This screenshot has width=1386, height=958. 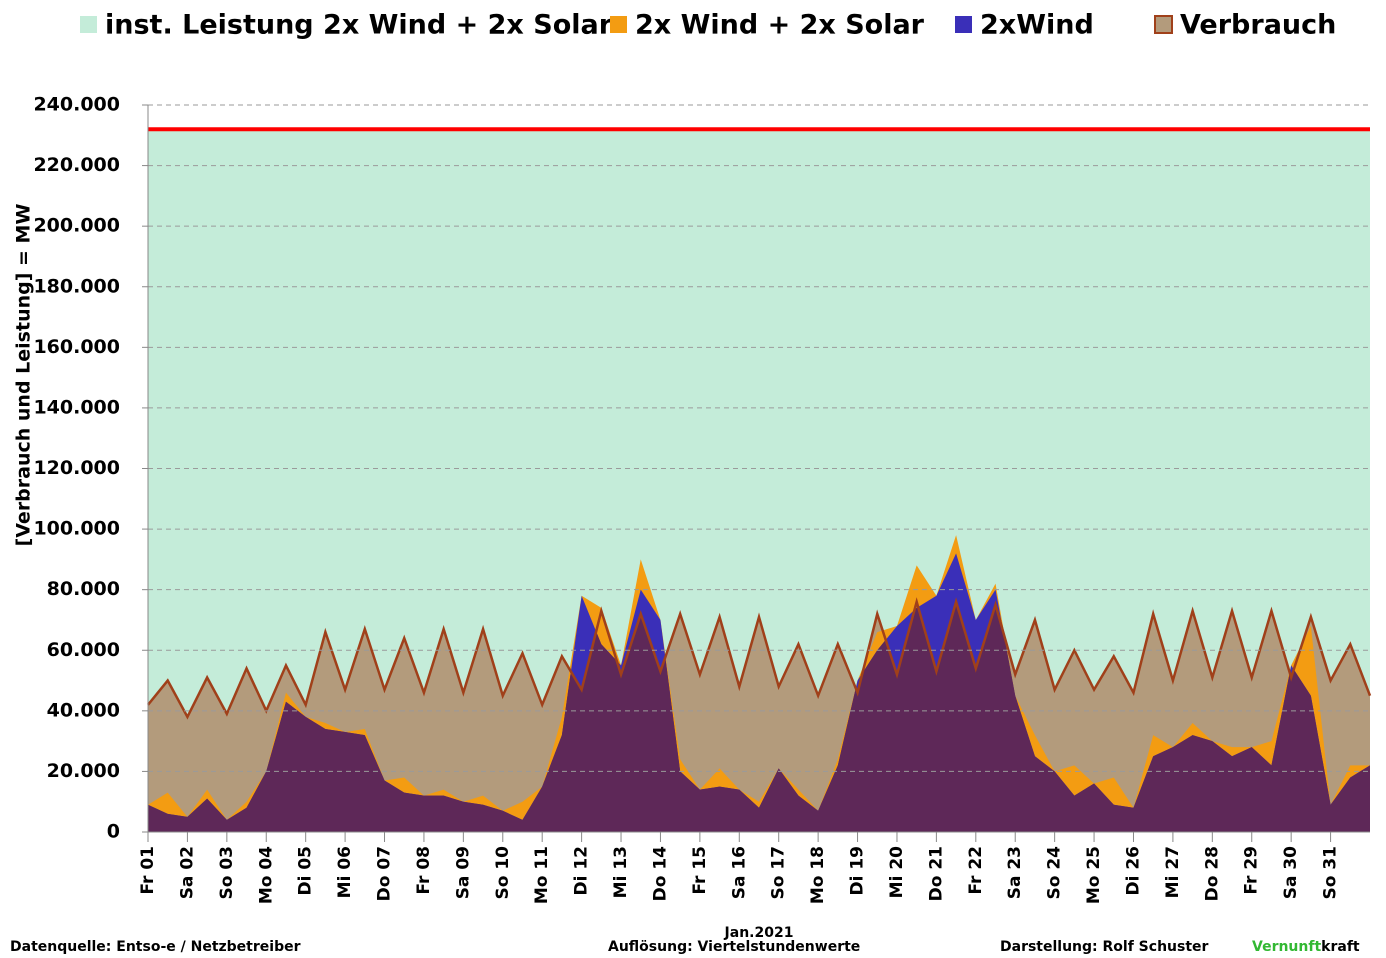 I want to click on legend-label: inst. Leistung 2x Wind + 2x Solar, so click(x=359, y=25).